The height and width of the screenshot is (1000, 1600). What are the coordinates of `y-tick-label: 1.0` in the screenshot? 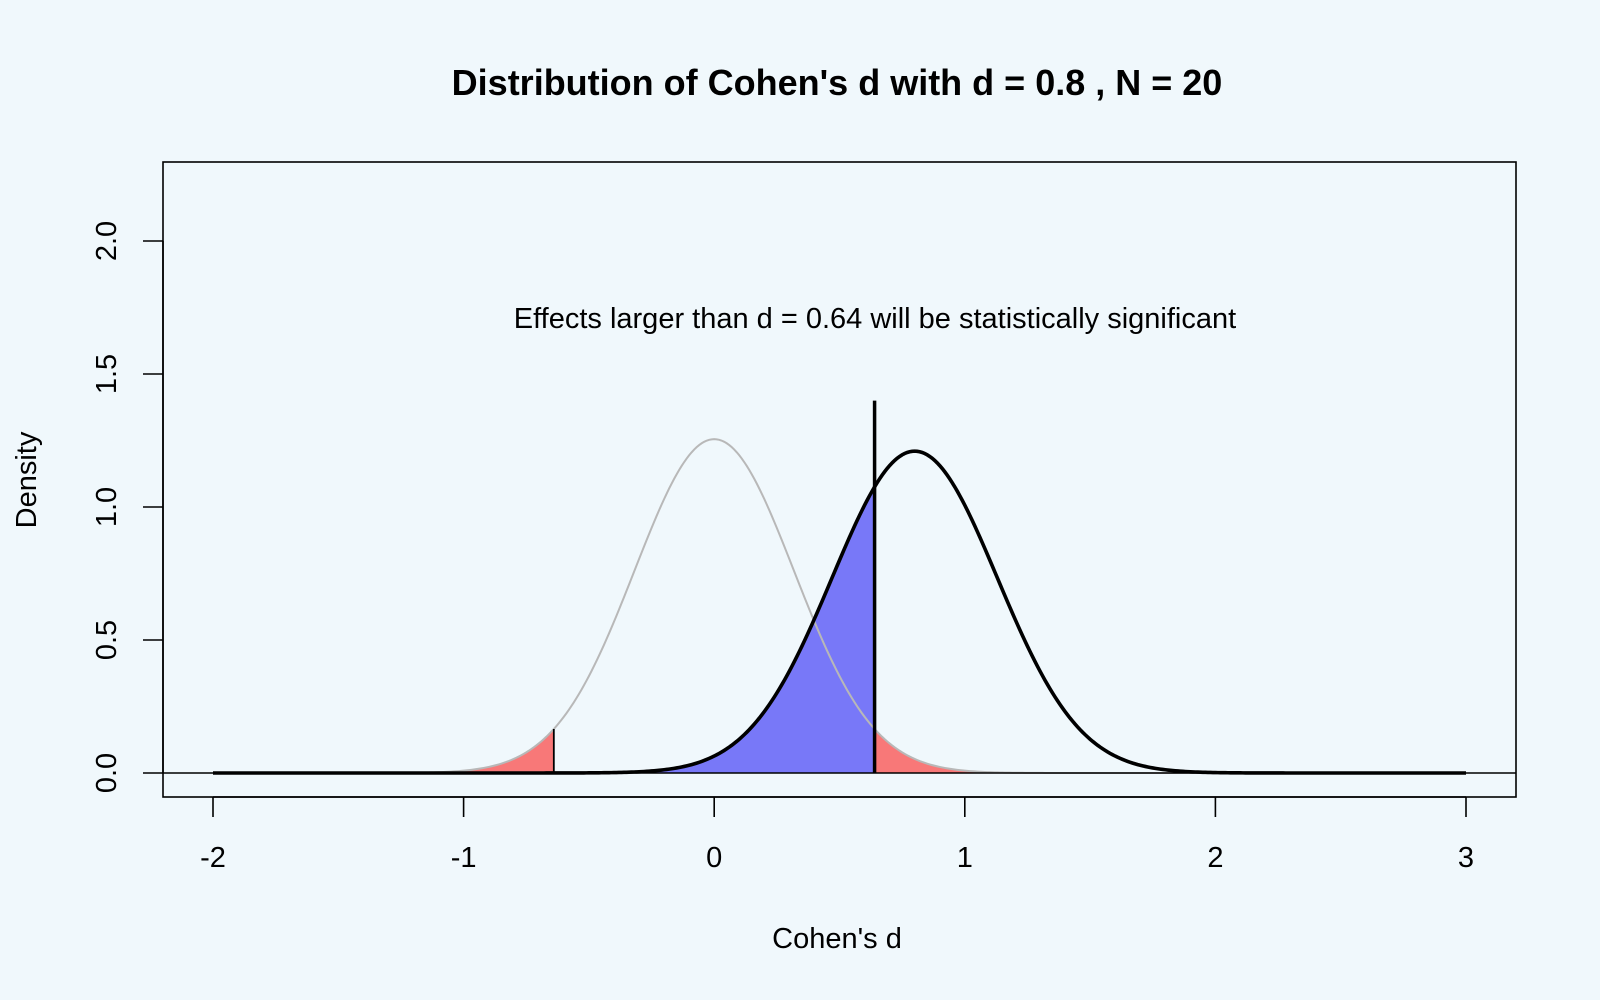 It's located at (107, 507).